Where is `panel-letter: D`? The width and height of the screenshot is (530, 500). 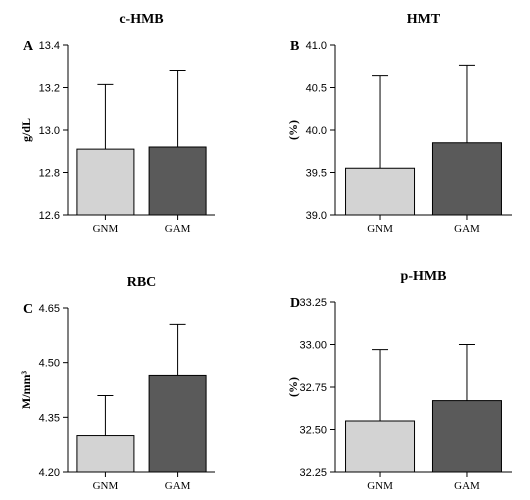
panel-letter: D is located at coordinates (295, 303).